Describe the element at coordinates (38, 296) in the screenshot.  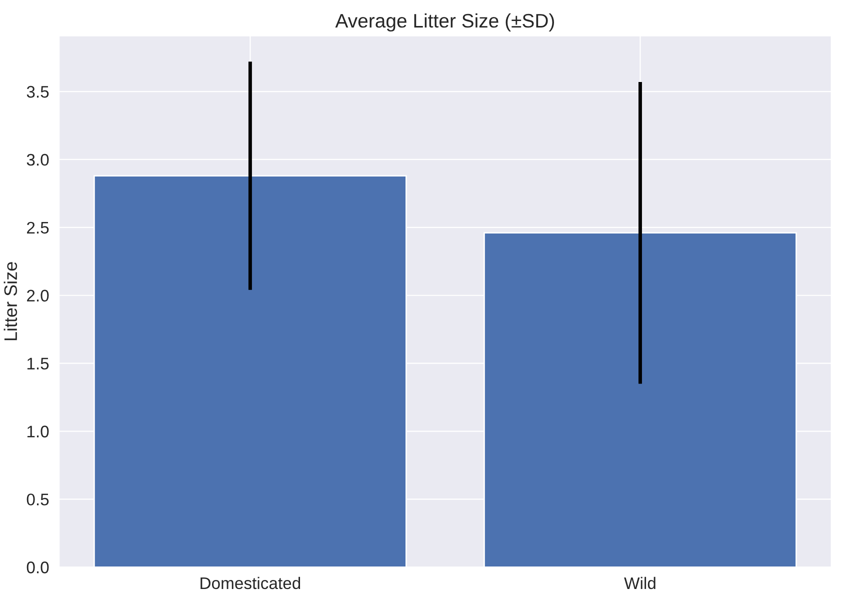
I see `y-tick-label: 2.0` at that location.